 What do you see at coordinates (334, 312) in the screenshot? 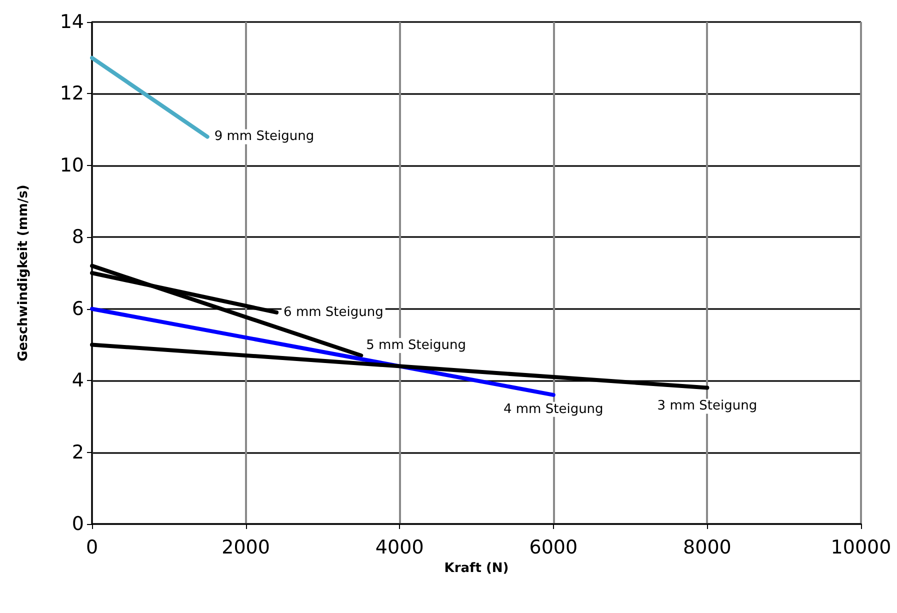
I see `series-label: 6 mm Steigung` at bounding box center [334, 312].